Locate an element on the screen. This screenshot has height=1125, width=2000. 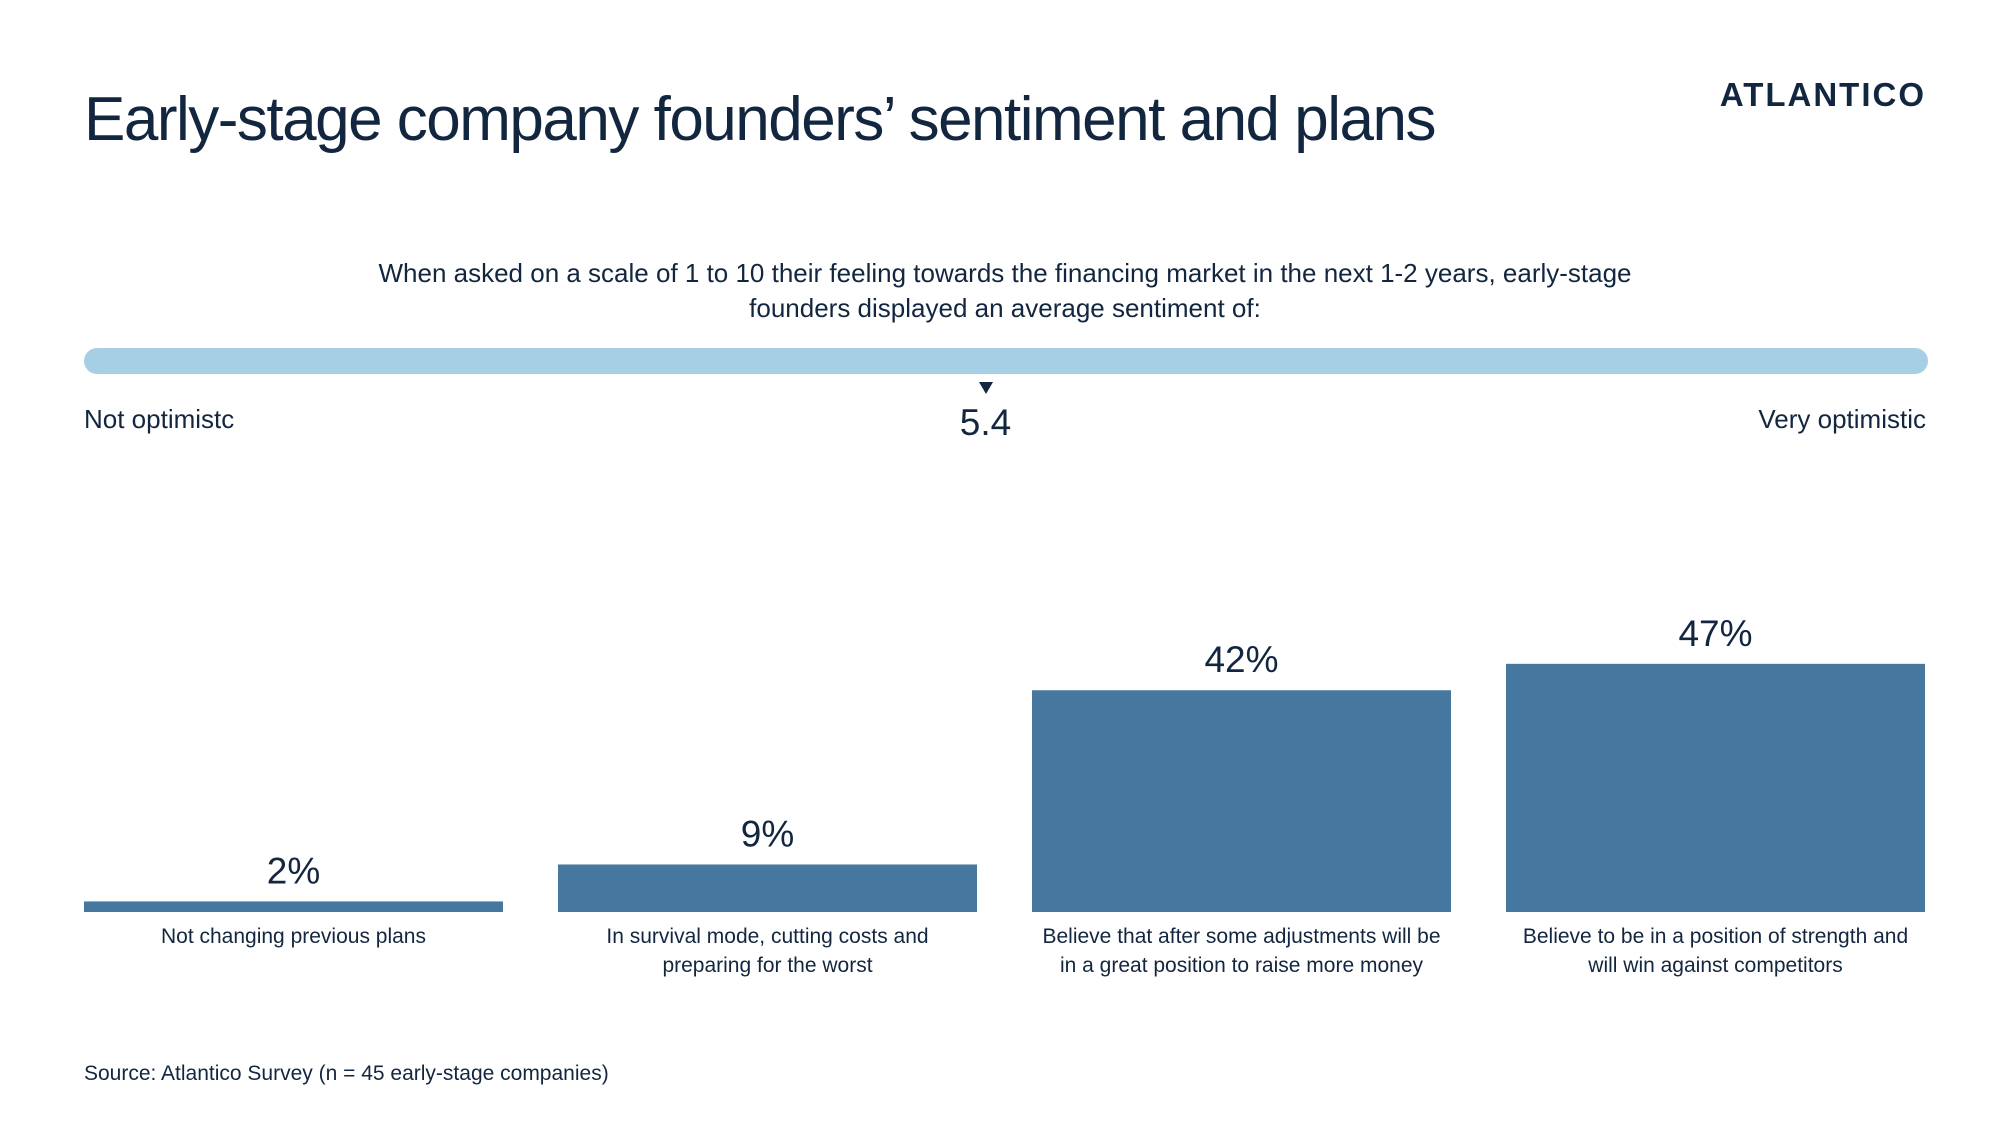
sentiment-average-value: 5.4 is located at coordinates (985, 422).